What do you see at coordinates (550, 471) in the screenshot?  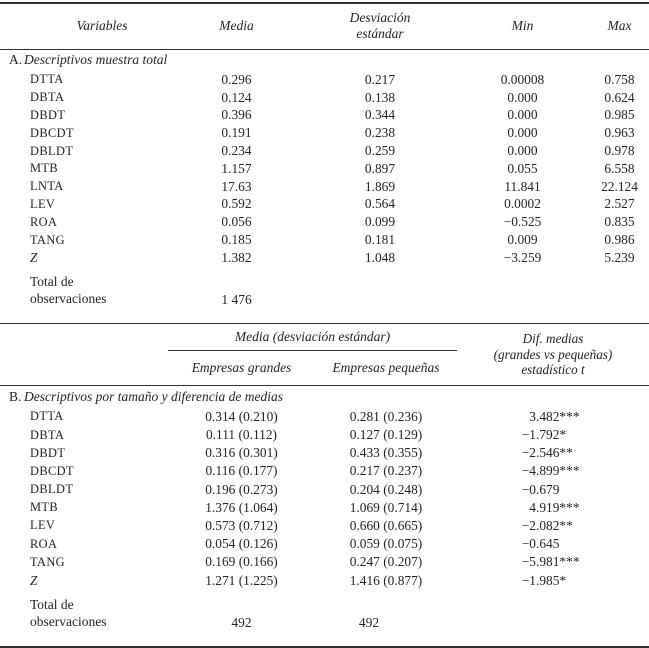 I see `tstat-value: −4.899***` at bounding box center [550, 471].